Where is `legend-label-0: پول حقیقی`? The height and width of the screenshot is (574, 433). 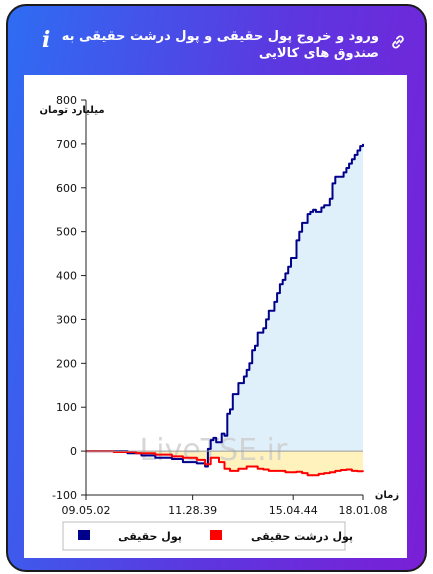 legend-label-0: پول حقیقی is located at coordinates (150, 536).